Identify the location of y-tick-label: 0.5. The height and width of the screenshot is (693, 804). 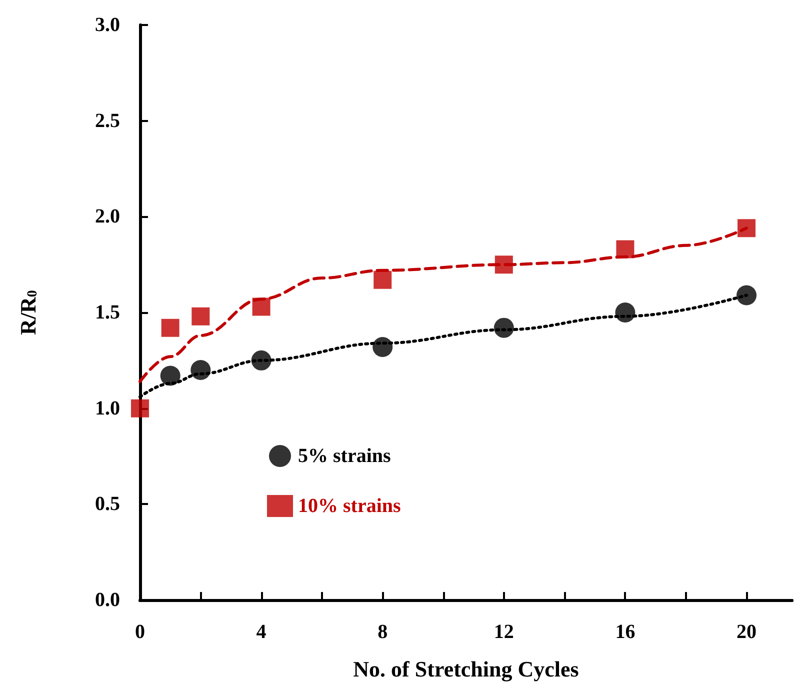
(107, 504).